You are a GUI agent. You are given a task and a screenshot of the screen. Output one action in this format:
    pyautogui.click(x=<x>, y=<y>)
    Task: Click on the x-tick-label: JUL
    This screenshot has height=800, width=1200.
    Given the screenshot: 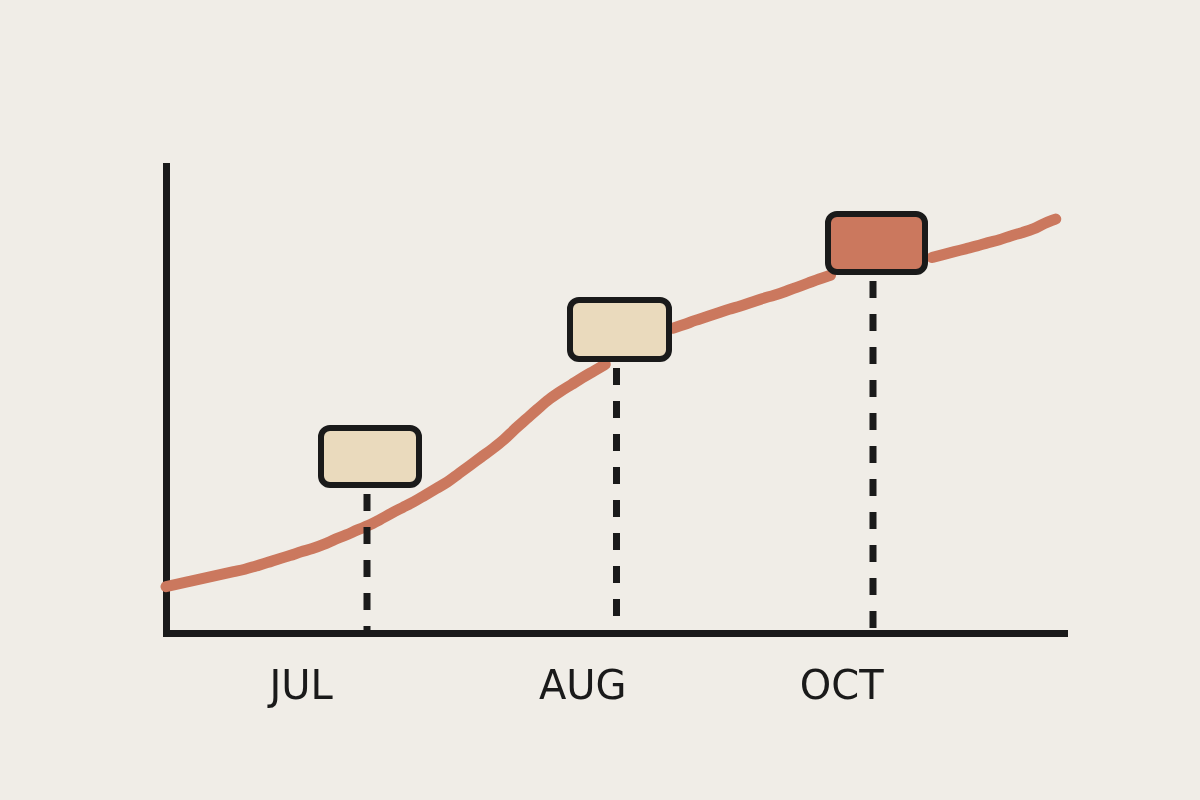 What is the action you would take?
    pyautogui.click(x=300, y=685)
    